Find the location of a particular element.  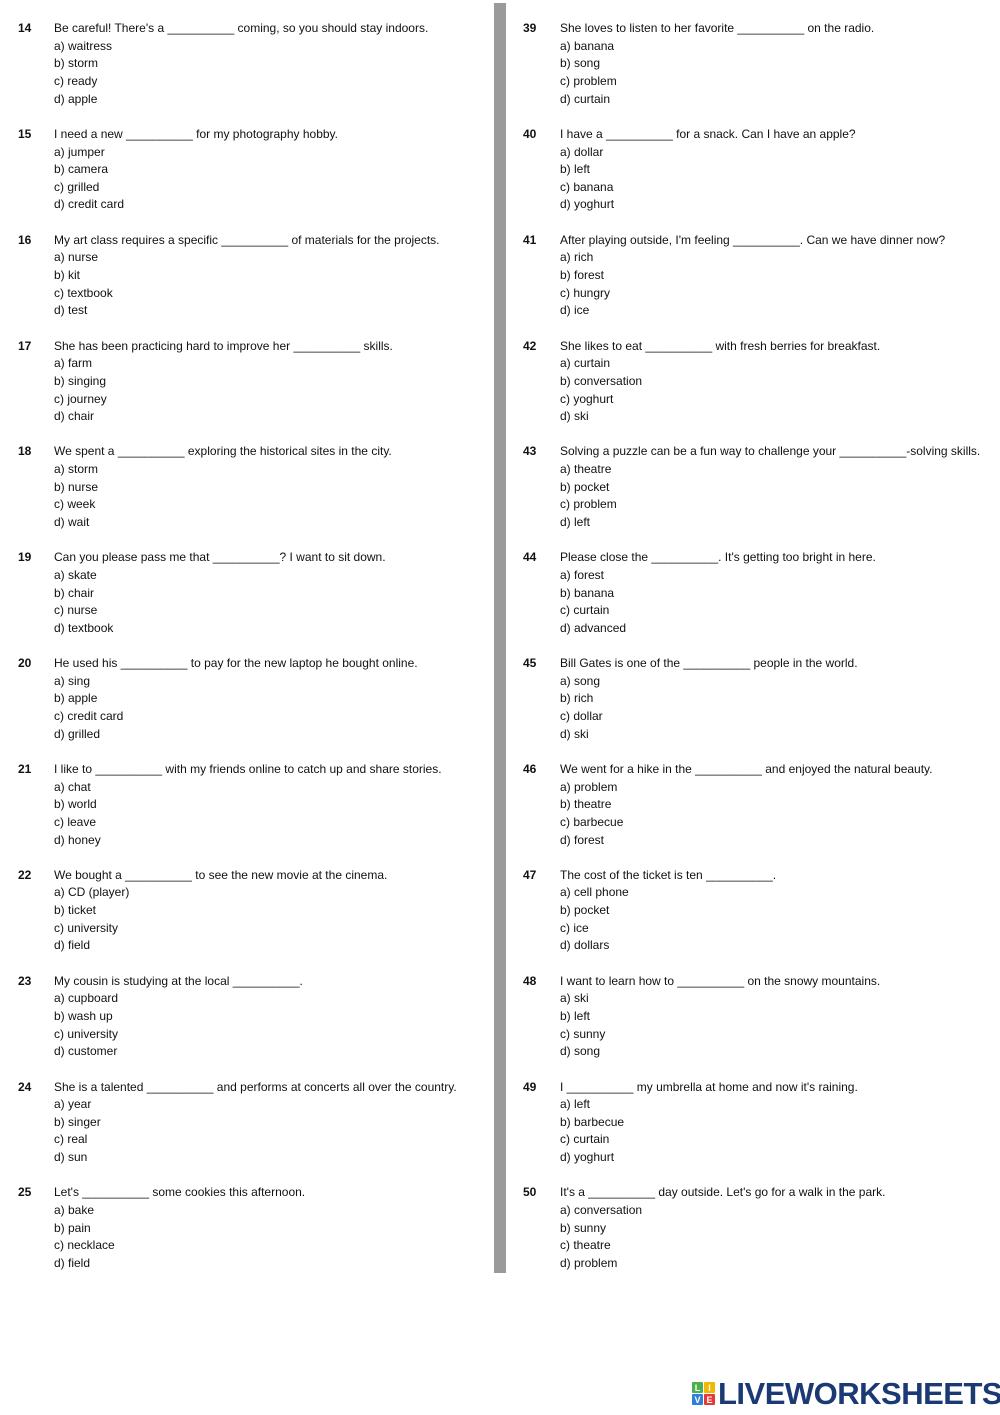

answer-option: c) nurse is located at coordinates (76, 610).